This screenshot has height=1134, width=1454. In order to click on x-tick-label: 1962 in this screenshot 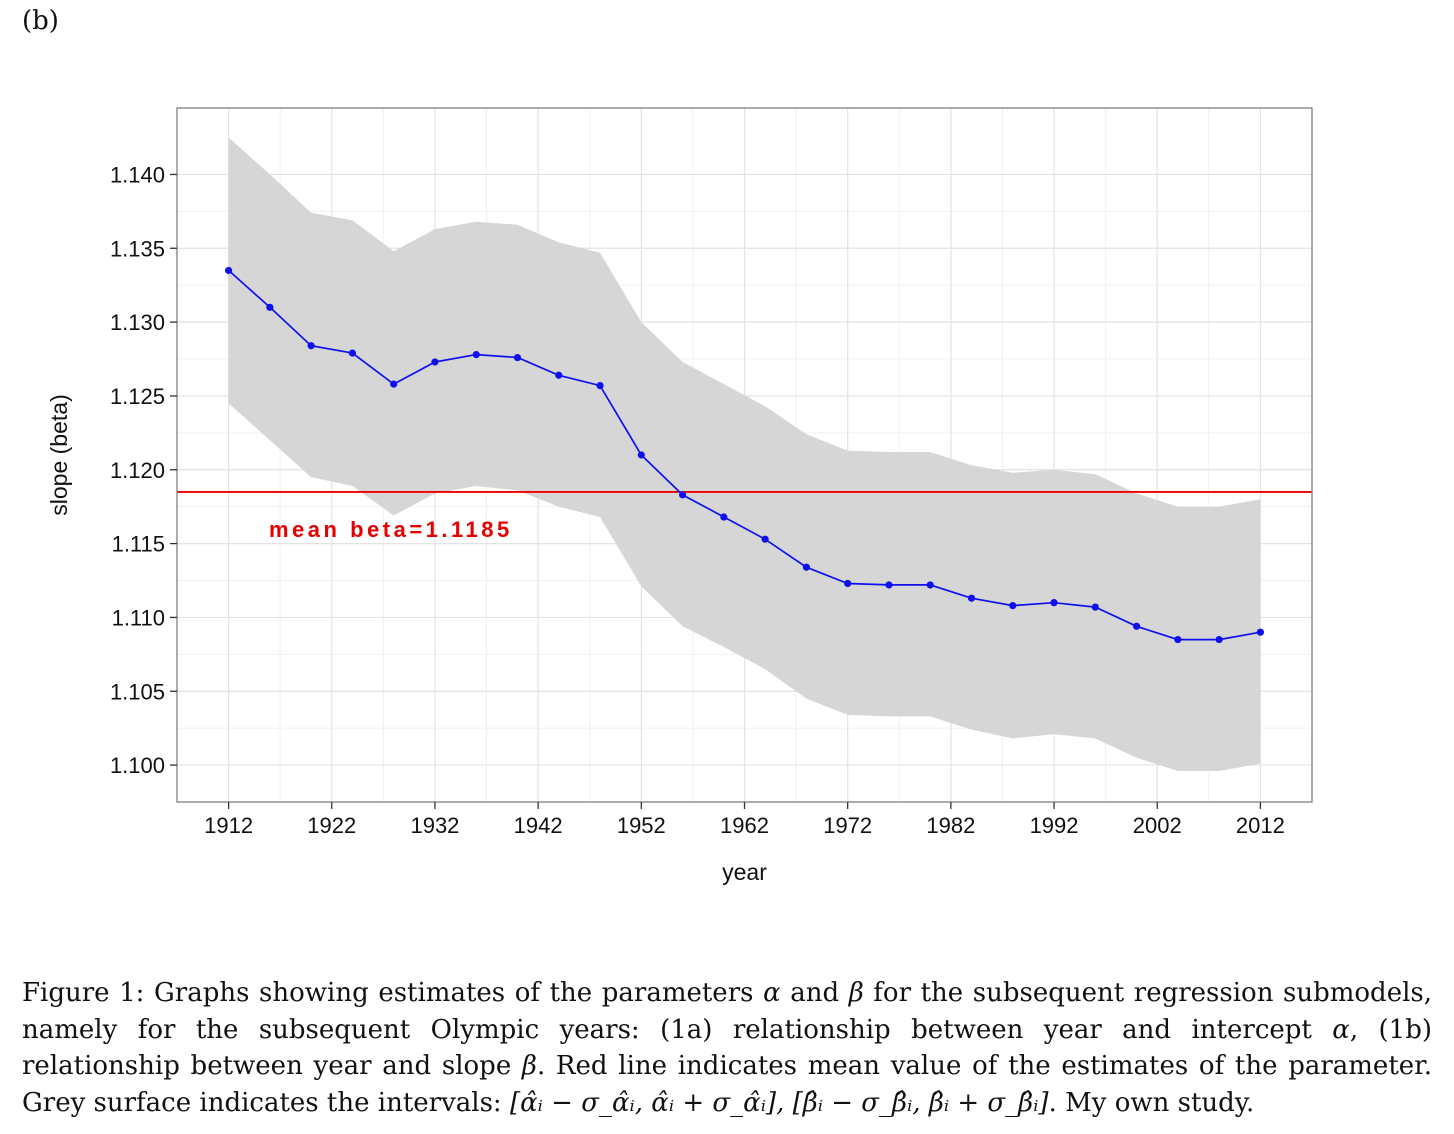, I will do `click(744, 825)`.